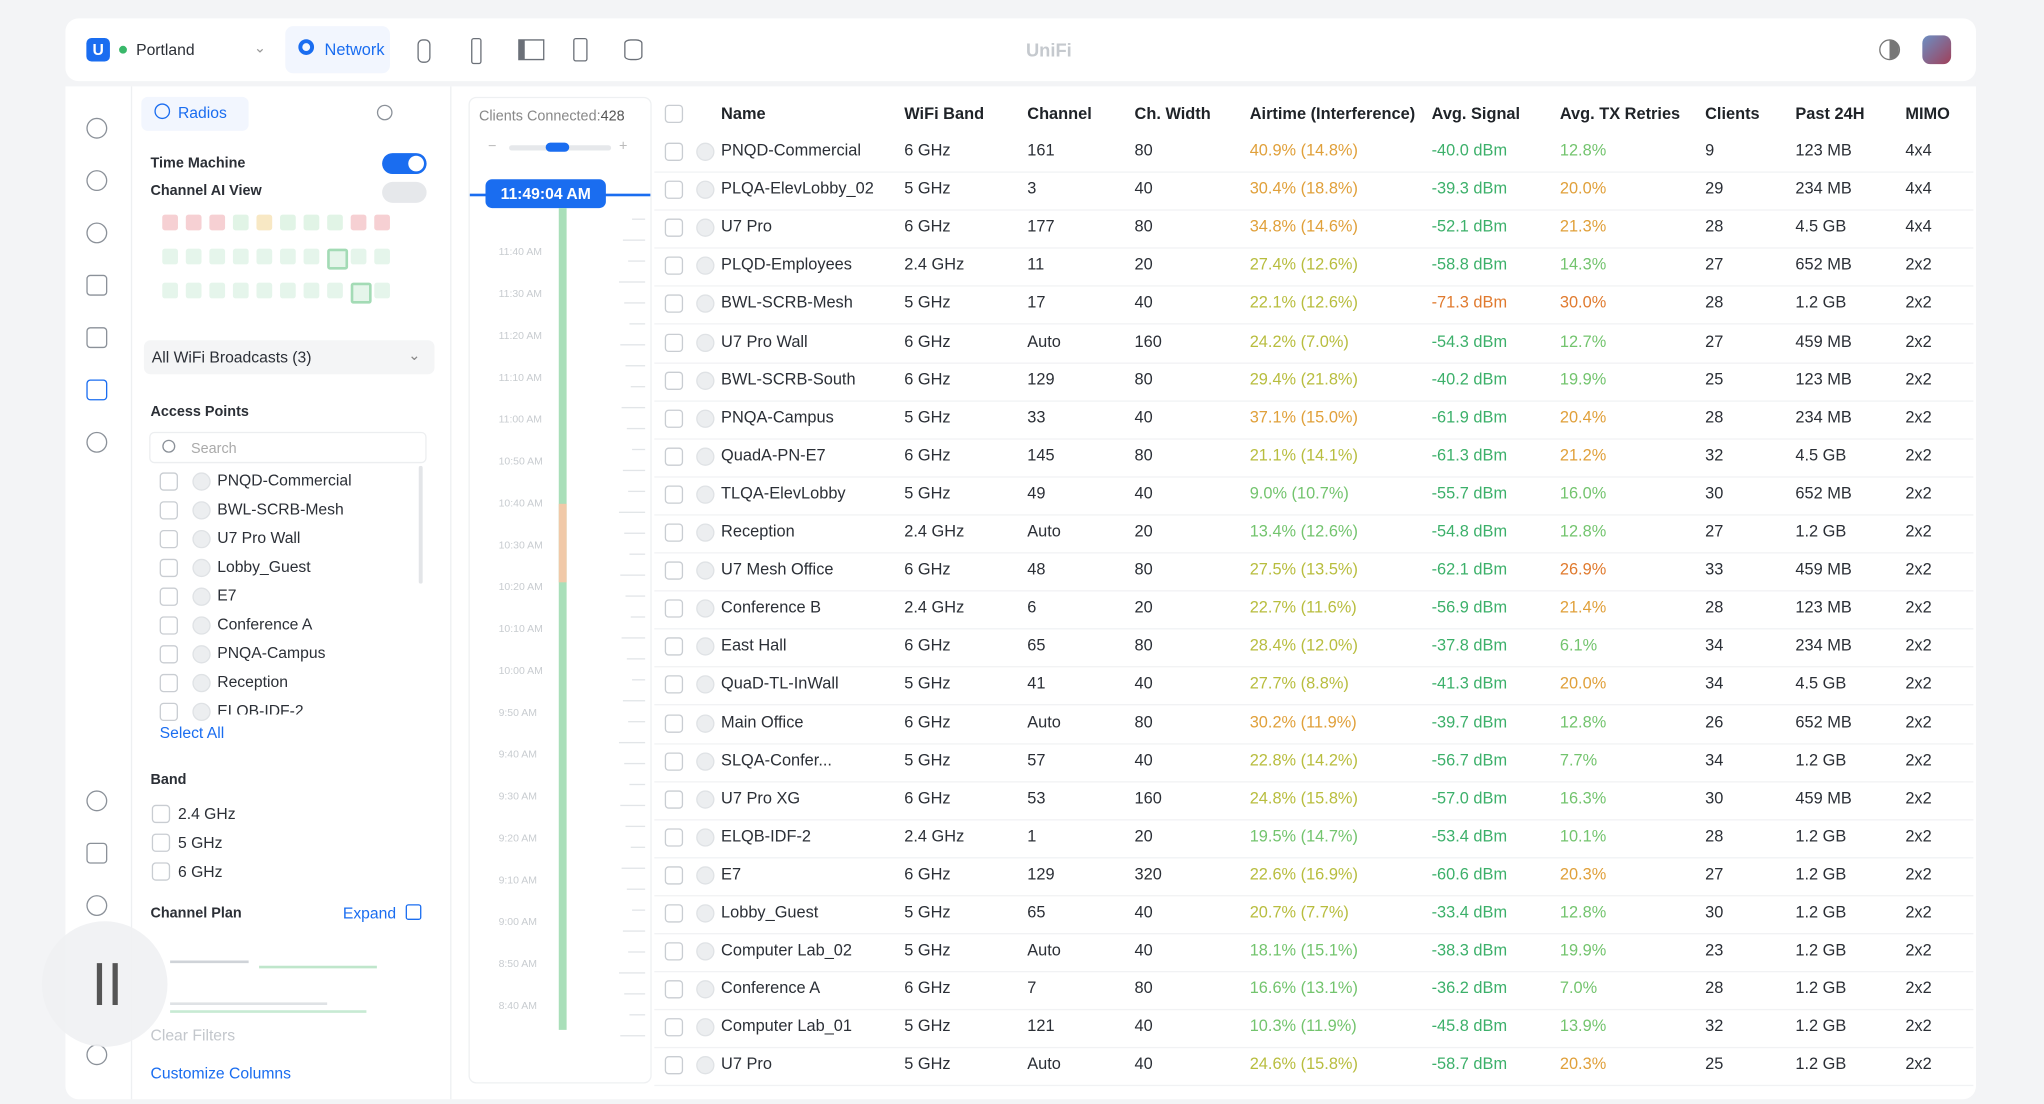 The image size is (2044, 1104). What do you see at coordinates (764, 341) in the screenshot?
I see `ap-name: U7 Pro Wall` at bounding box center [764, 341].